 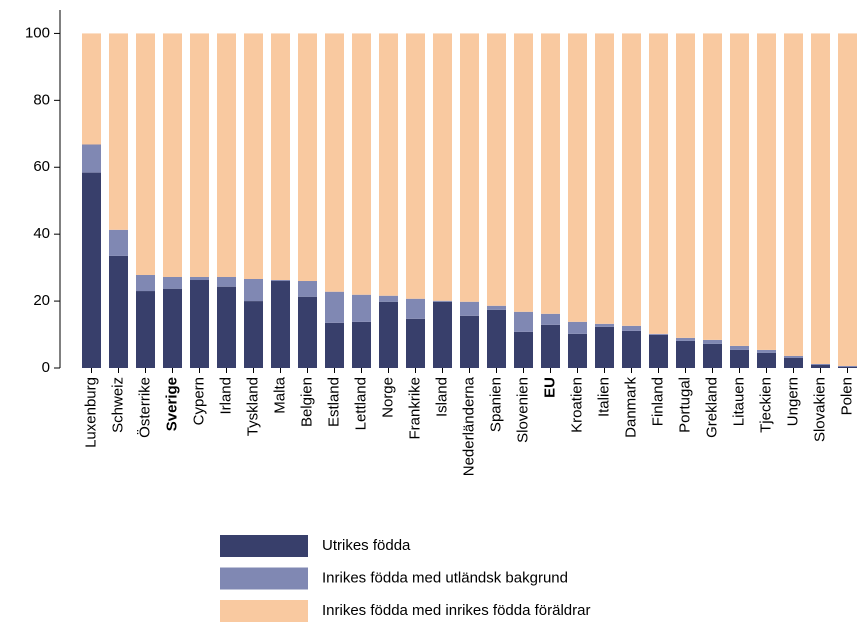 I want to click on x-tick-label: Ungern, so click(x=792, y=401).